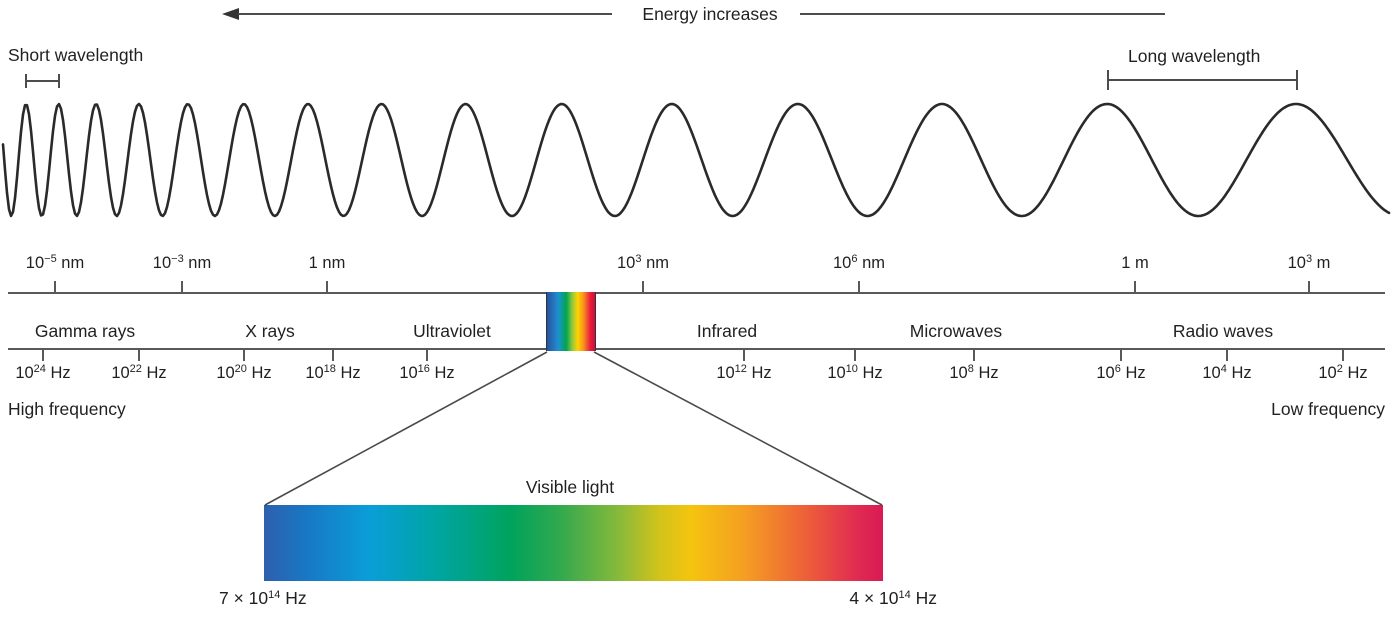 The width and height of the screenshot is (1393, 617). Describe the element at coordinates (573, 543) in the screenshot. I see `visible-light-gradient-bar` at that location.